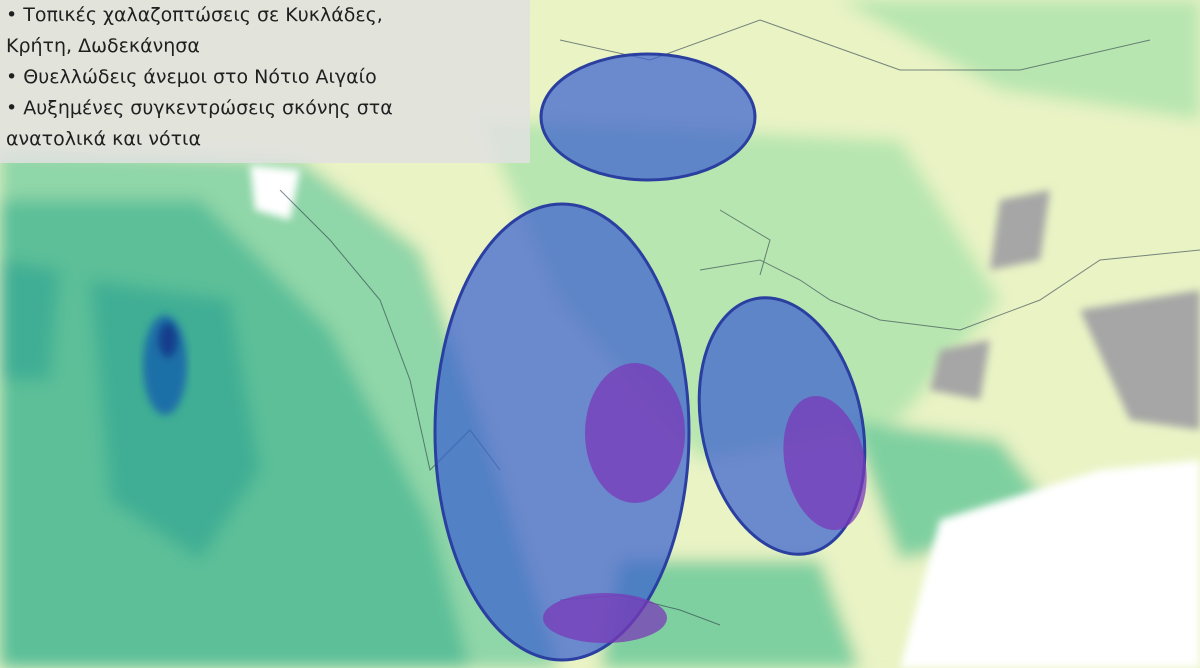 The height and width of the screenshot is (668, 1200). Describe the element at coordinates (191, 77) in the screenshot. I see `bulletin-line-winds: • Θυελλώδεις άνεμοι στο Νότιο Αιγαίο` at that location.